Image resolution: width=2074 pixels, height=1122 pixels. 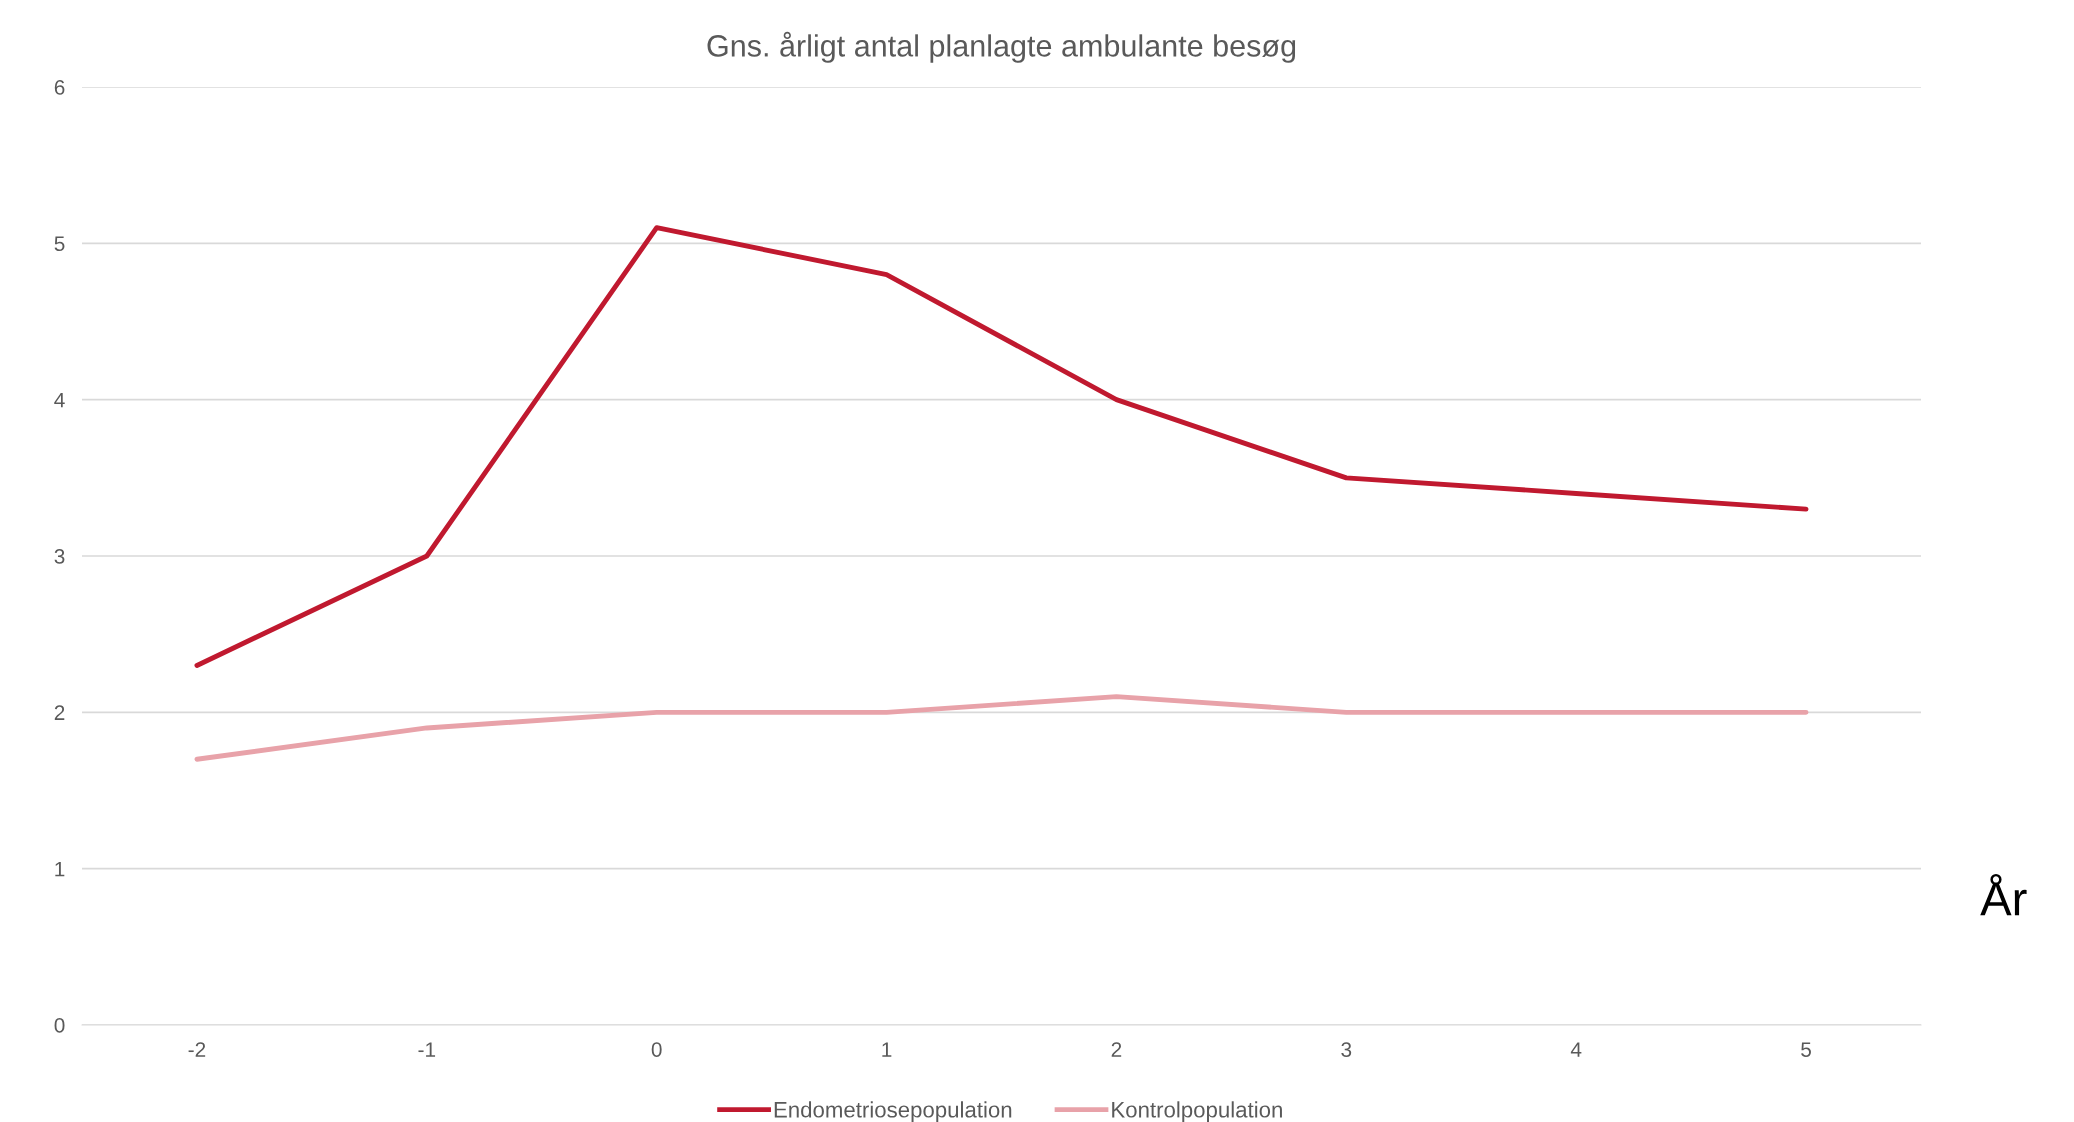 I want to click on x-tick-label: 1, so click(x=887, y=1049).